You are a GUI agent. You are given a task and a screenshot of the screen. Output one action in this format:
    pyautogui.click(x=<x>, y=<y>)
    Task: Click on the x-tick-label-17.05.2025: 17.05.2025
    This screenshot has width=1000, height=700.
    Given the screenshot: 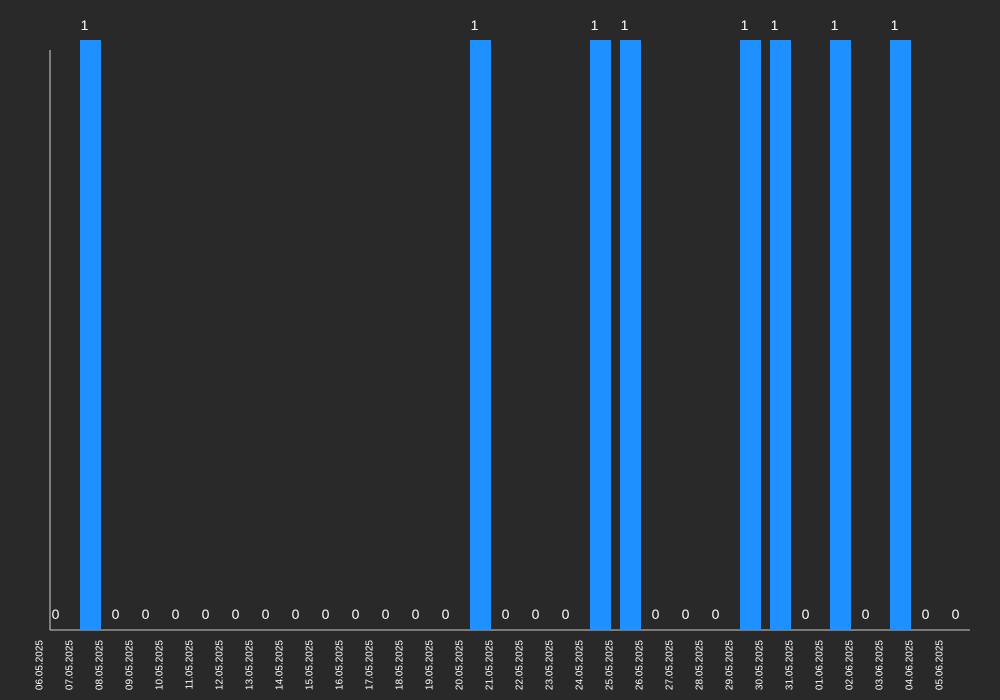 What is the action you would take?
    pyautogui.click(x=370, y=665)
    